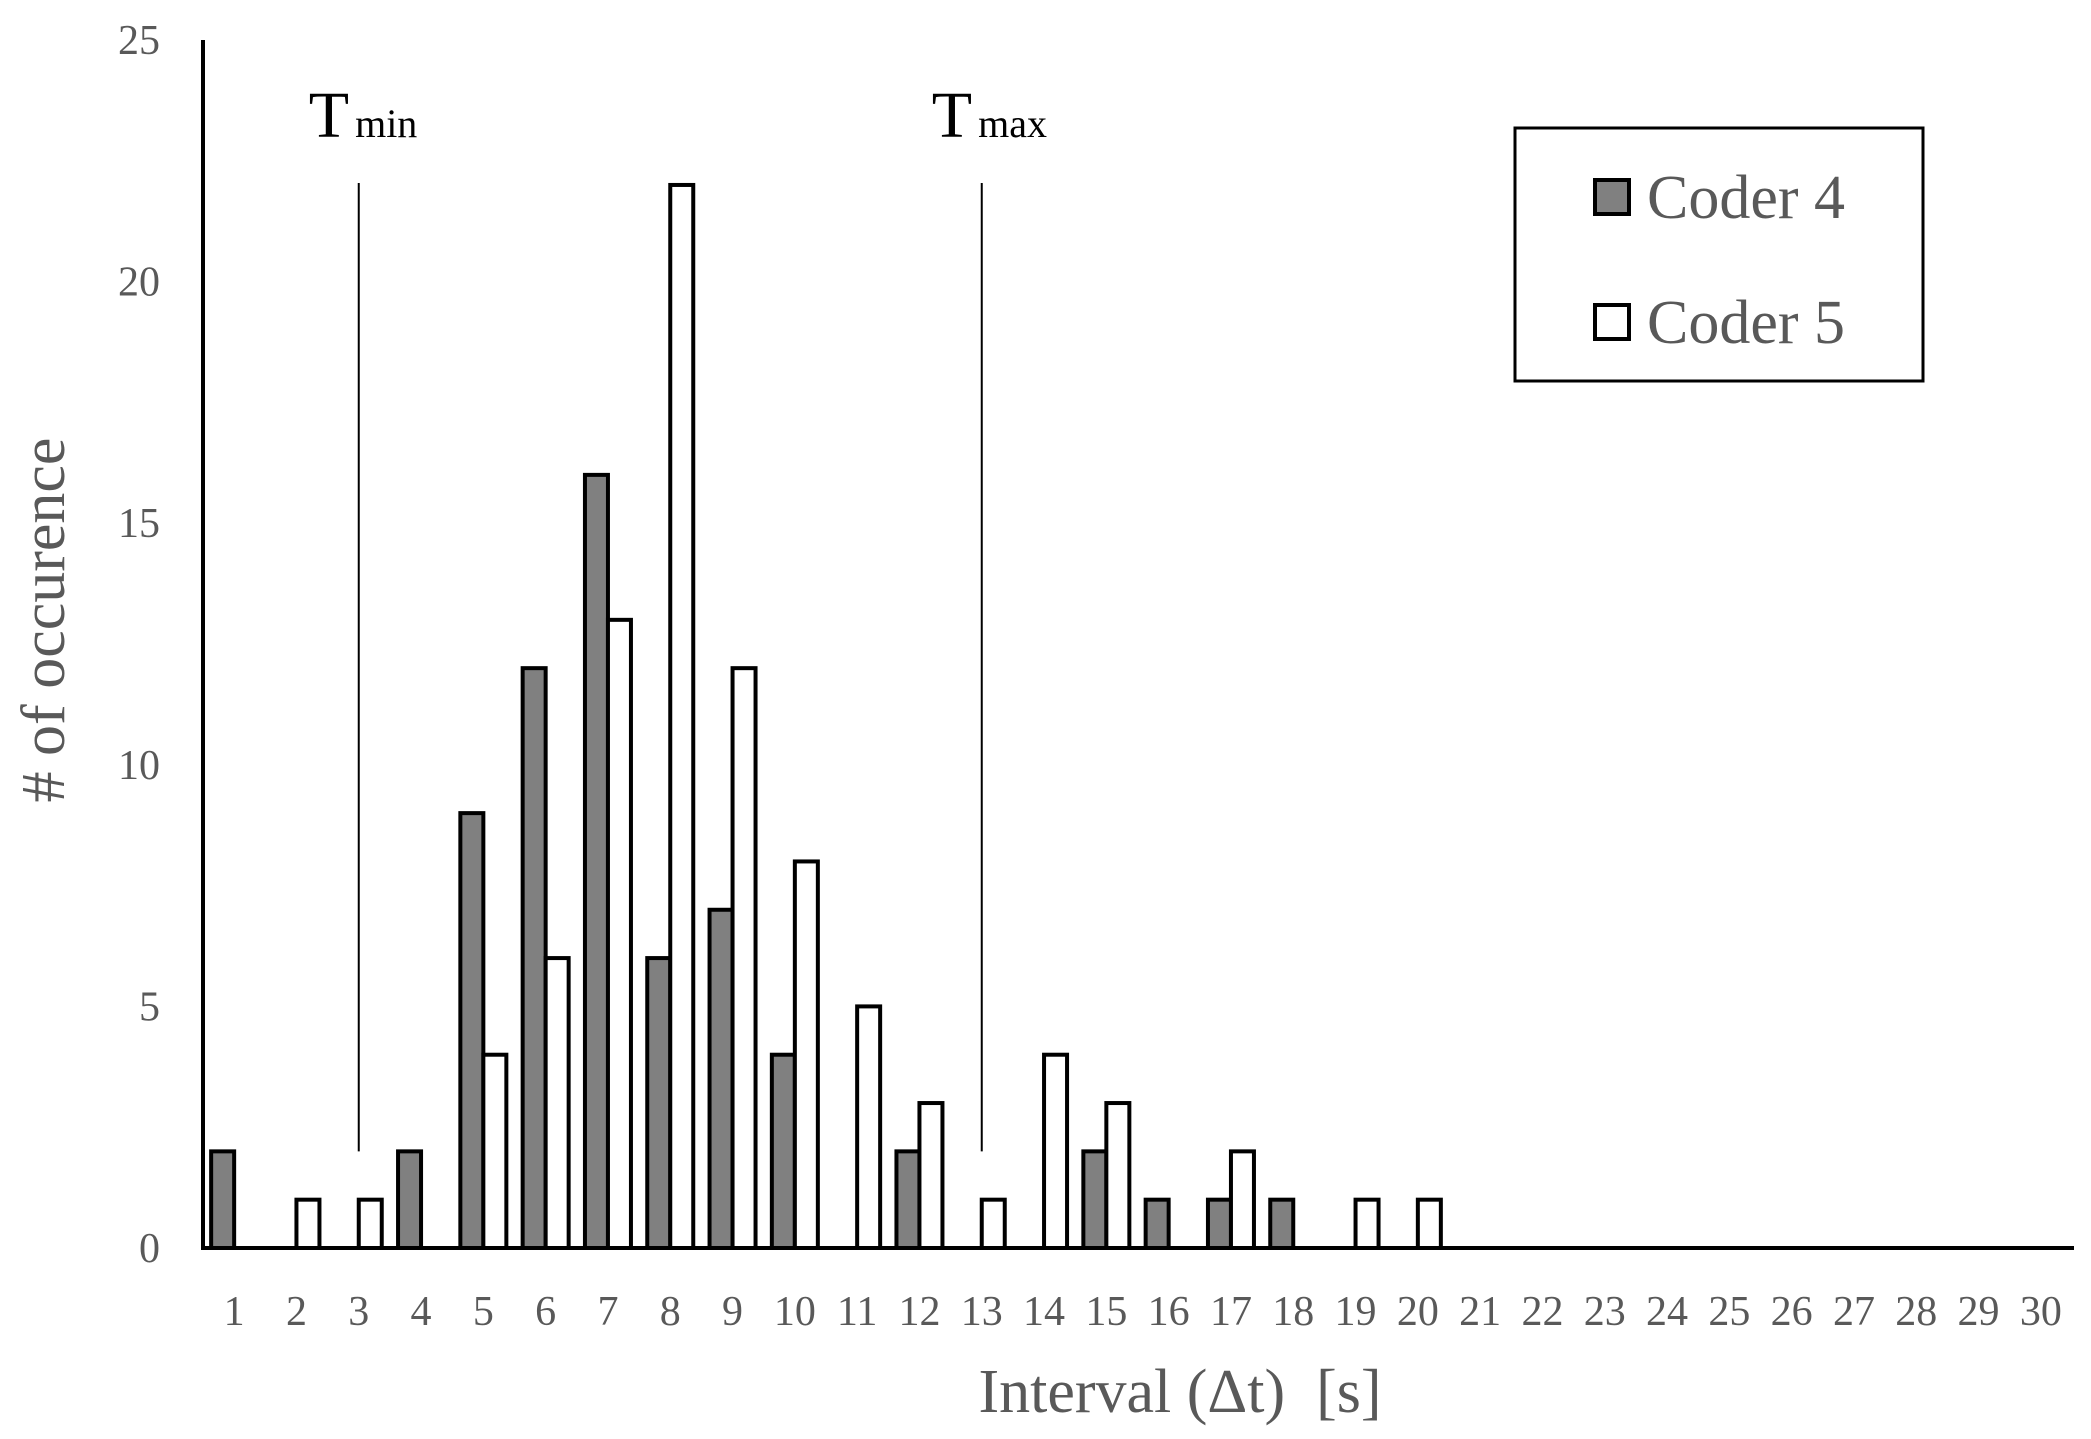 This screenshot has width=2091, height=1439. Describe the element at coordinates (1012, 123) in the screenshot. I see `threshold-subscript: max` at that location.